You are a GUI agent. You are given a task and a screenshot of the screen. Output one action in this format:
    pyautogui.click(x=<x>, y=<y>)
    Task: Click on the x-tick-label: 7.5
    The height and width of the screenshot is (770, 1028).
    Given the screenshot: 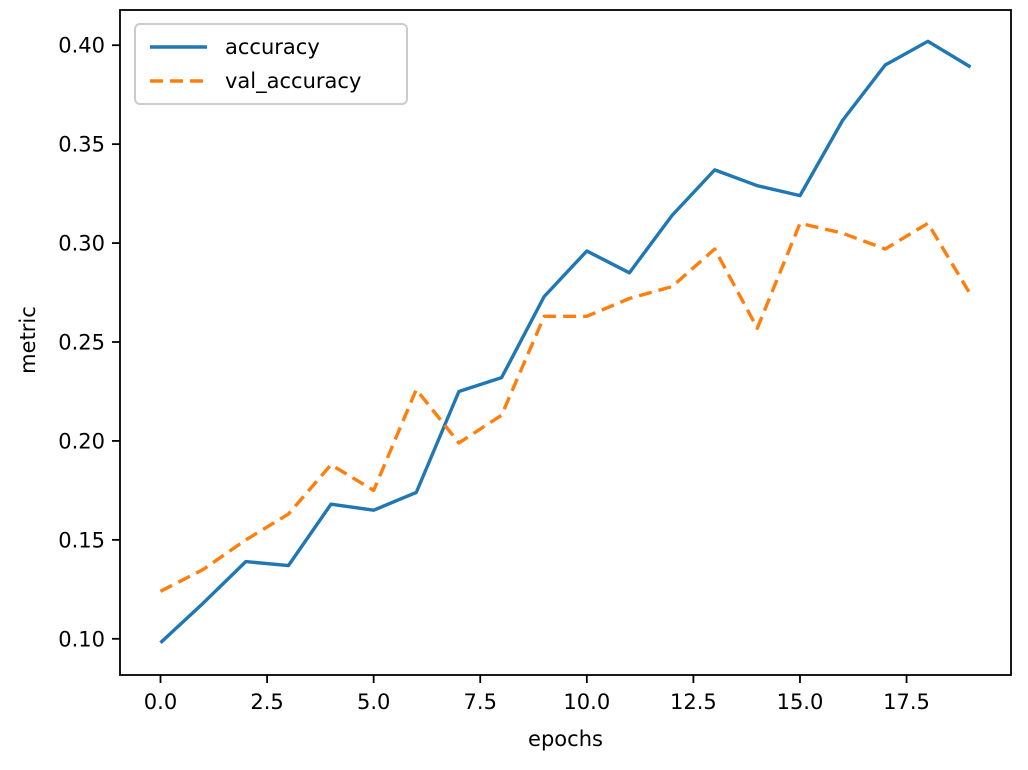 What is the action you would take?
    pyautogui.click(x=480, y=702)
    